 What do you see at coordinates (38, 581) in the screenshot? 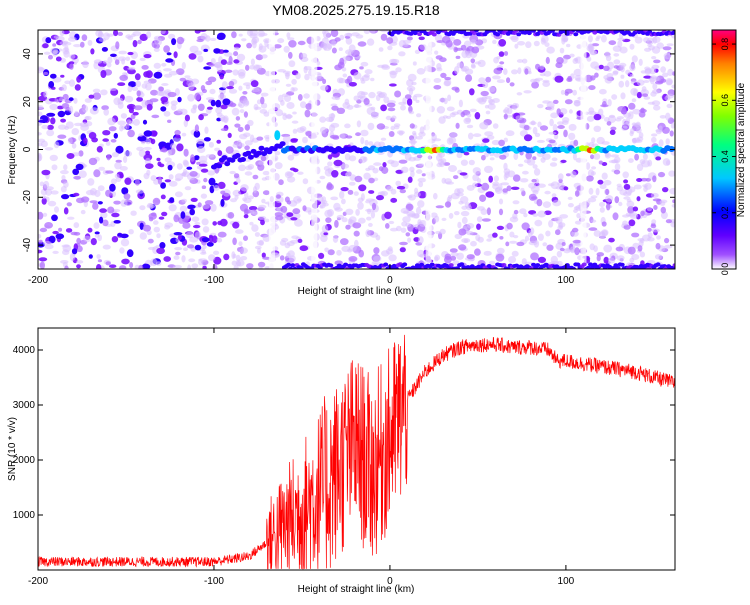
I see `snr-x-tick-label: -200` at bounding box center [38, 581].